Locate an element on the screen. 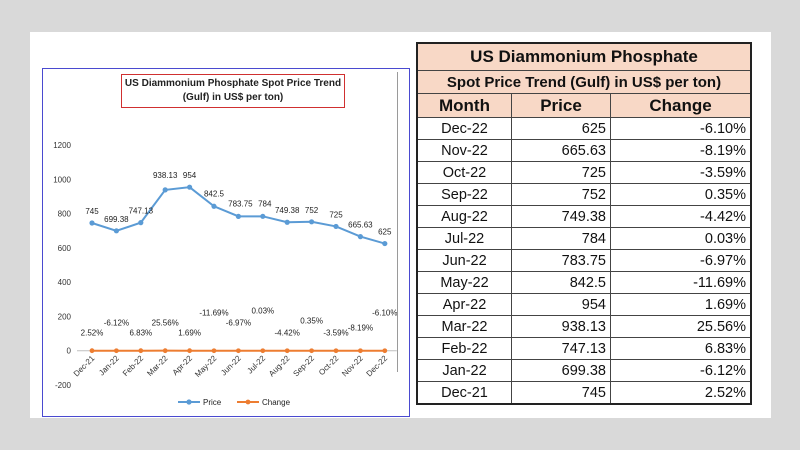 Image resolution: width=800 pixels, height=450 pixels. y-tick-label: 1000 is located at coordinates (62, 179).